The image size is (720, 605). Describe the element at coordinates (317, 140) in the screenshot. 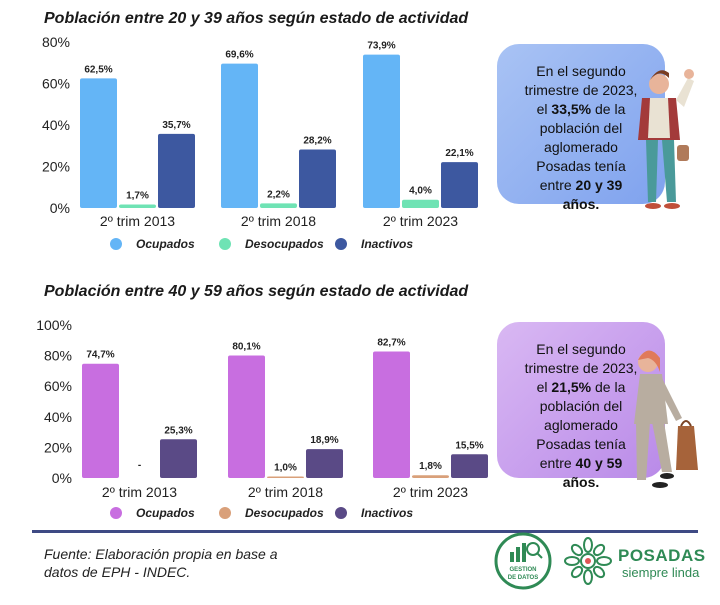

I see `data-label: 28,2%` at that location.